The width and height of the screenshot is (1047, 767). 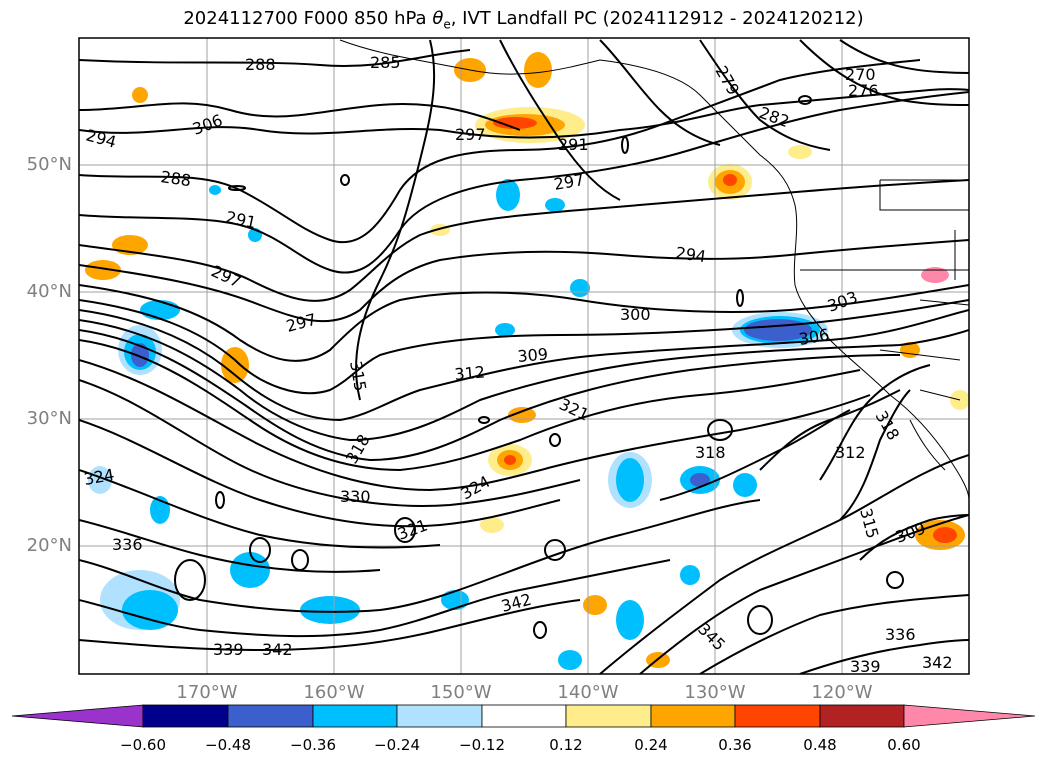 What do you see at coordinates (635, 314) in the screenshot?
I see `contour-label: 300` at bounding box center [635, 314].